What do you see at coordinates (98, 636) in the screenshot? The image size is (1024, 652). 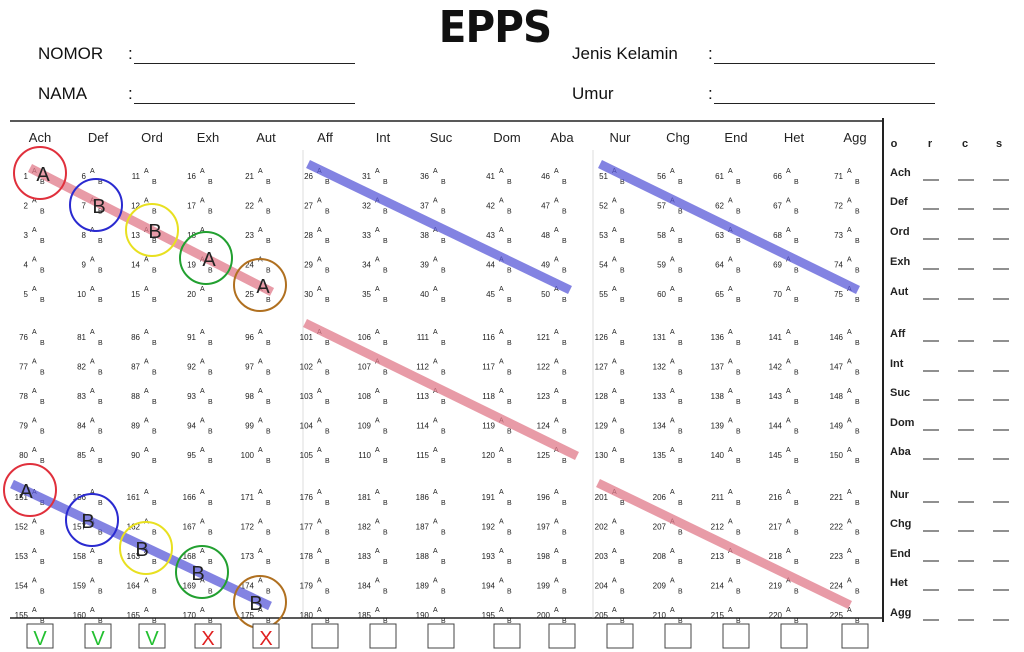 I see `tally-box-def` at bounding box center [98, 636].